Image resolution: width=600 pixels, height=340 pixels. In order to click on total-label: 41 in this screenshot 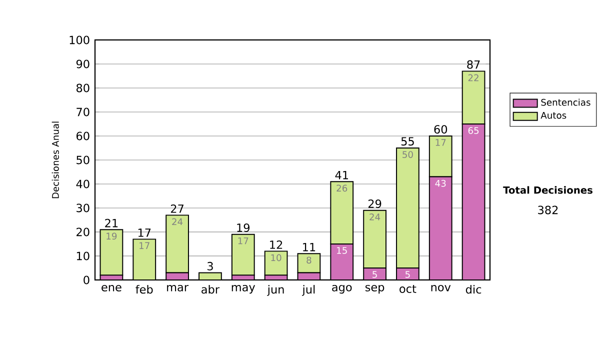, I will do `click(341, 175)`.